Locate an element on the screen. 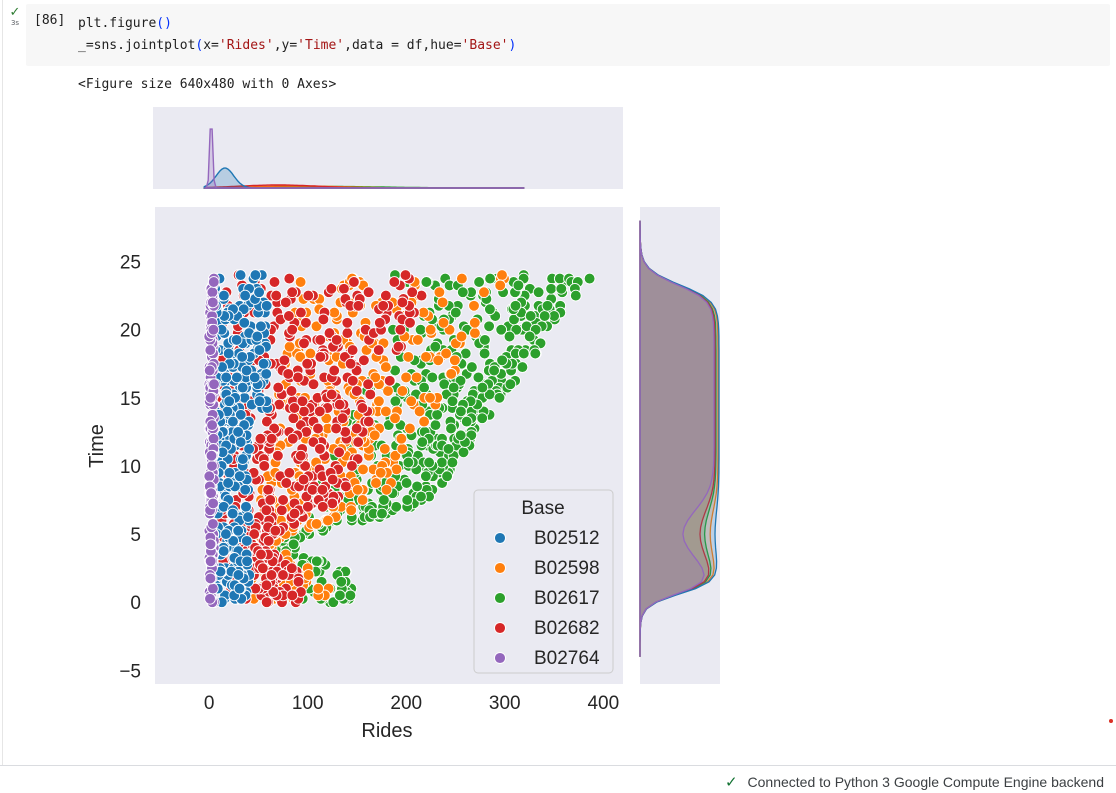  x-tick-label: 400 is located at coordinates (603, 703).